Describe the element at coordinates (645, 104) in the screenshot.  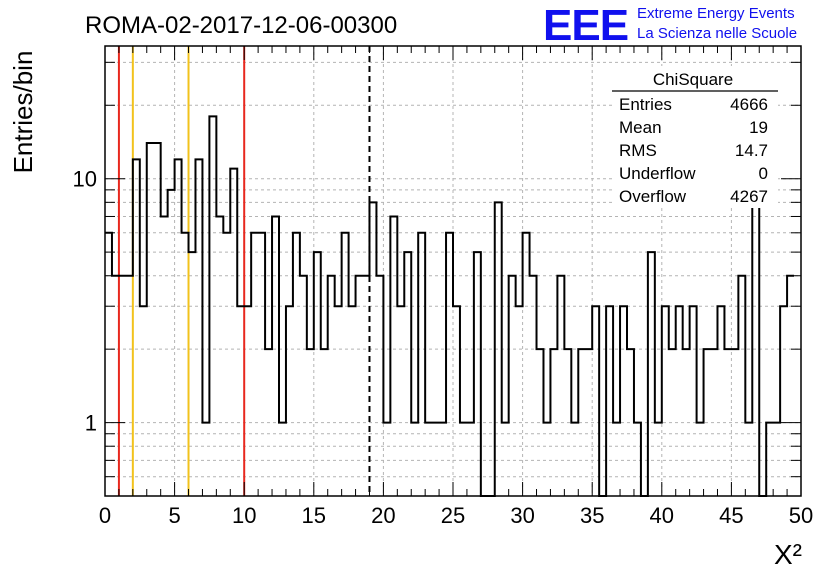
I see `stats-label-entries: Entries` at that location.